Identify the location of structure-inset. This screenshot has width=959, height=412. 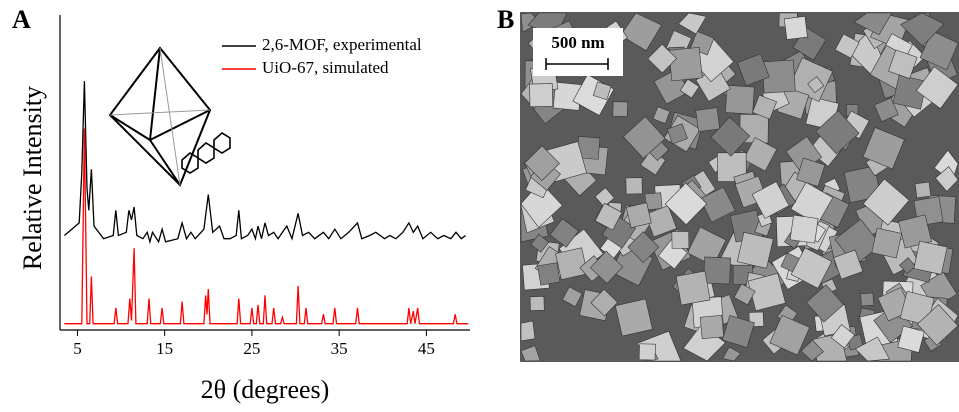
(169, 116).